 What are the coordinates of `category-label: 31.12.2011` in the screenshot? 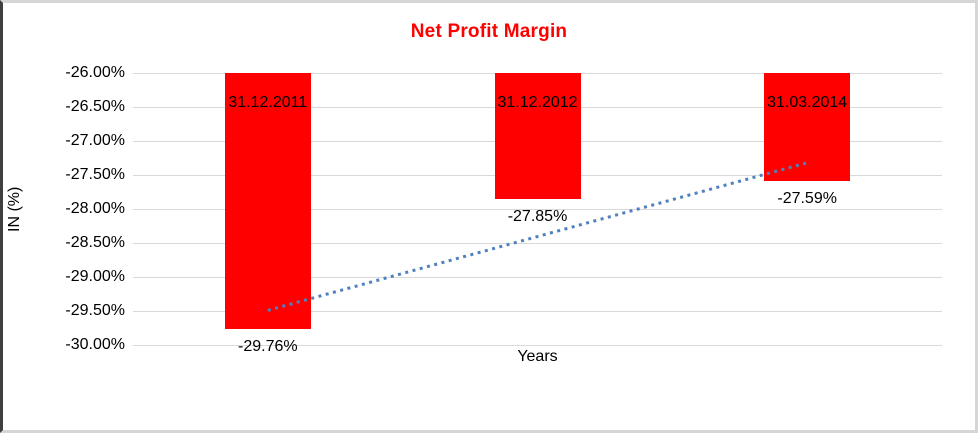 It's located at (268, 102).